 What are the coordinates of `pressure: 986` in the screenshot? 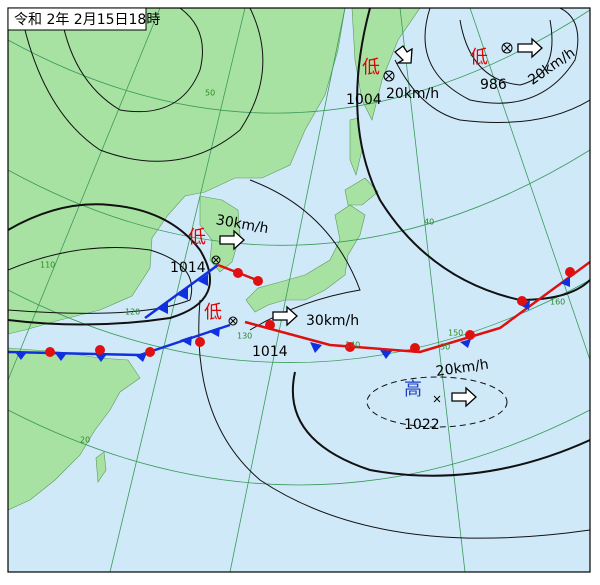 It's located at (493, 85).